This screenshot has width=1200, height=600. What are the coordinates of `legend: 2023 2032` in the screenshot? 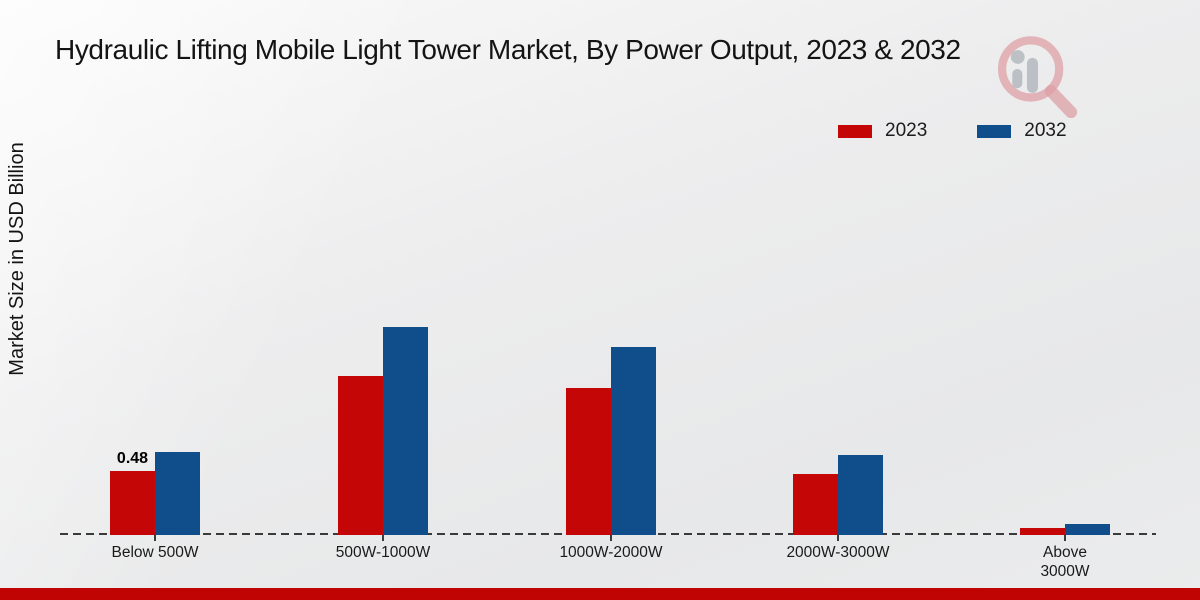 It's located at (952, 131).